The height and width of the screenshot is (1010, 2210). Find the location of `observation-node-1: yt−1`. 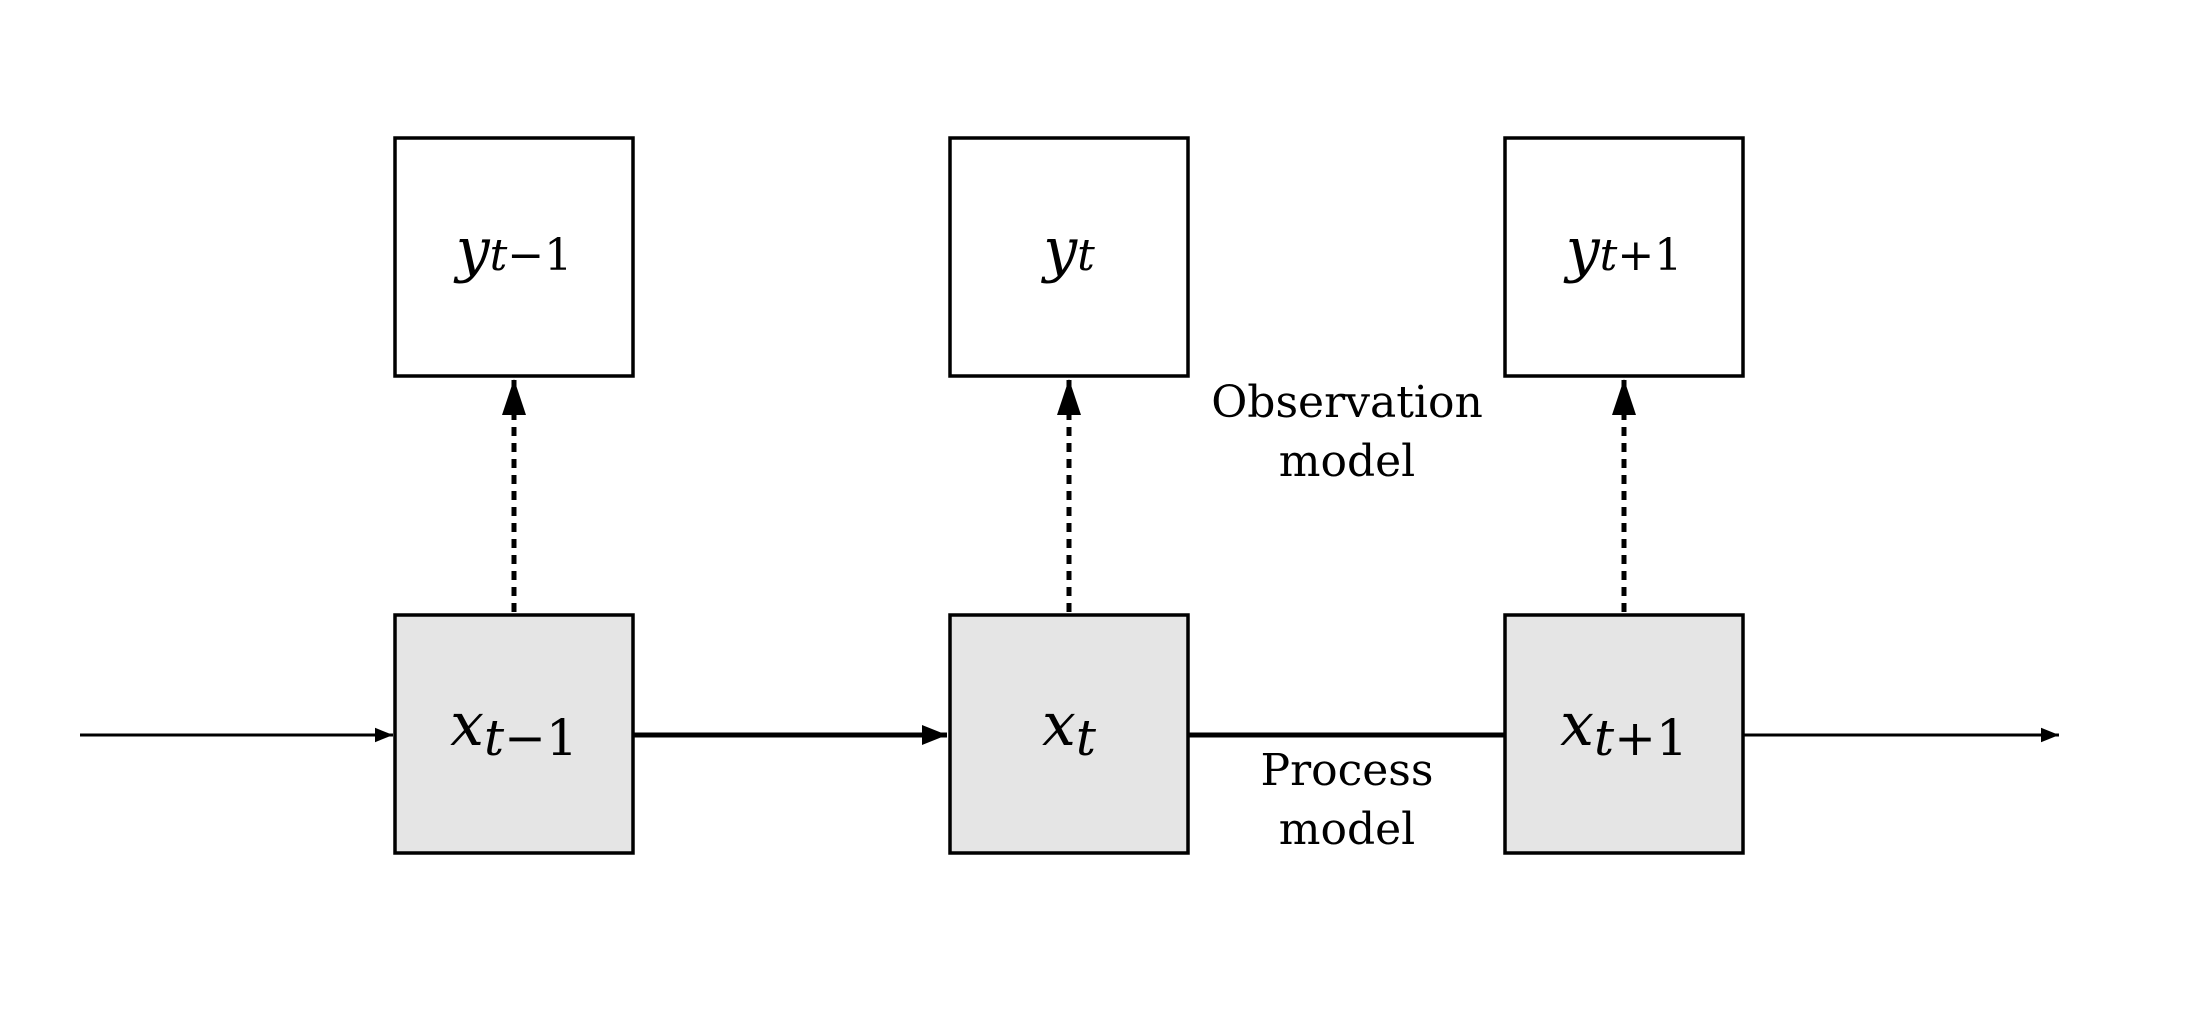

observation-node-1: yt−1 is located at coordinates (514, 257).